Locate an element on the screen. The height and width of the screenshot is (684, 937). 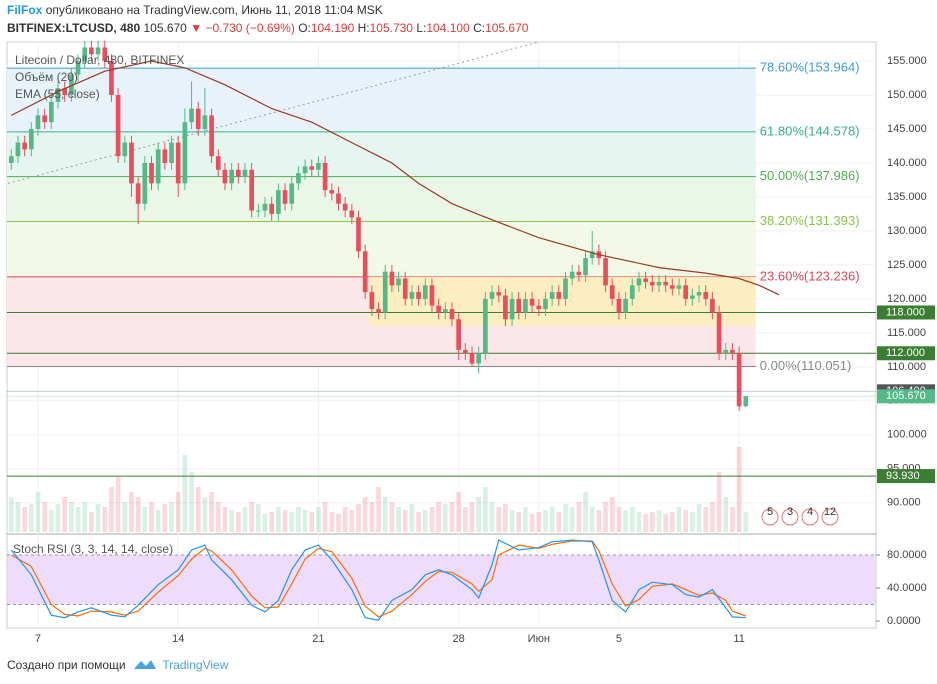
y-tick-label: 130.000 is located at coordinates (907, 231).